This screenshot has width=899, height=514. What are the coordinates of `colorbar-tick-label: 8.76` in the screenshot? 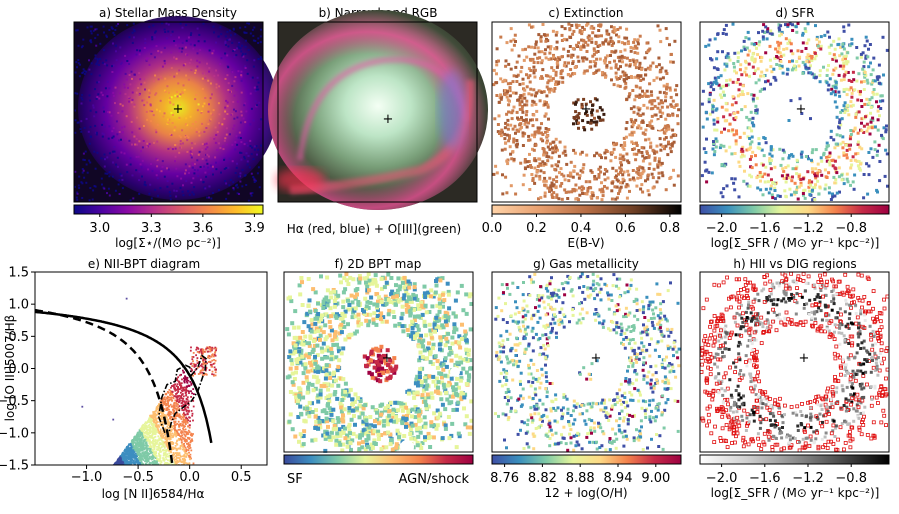 It's located at (504, 478).